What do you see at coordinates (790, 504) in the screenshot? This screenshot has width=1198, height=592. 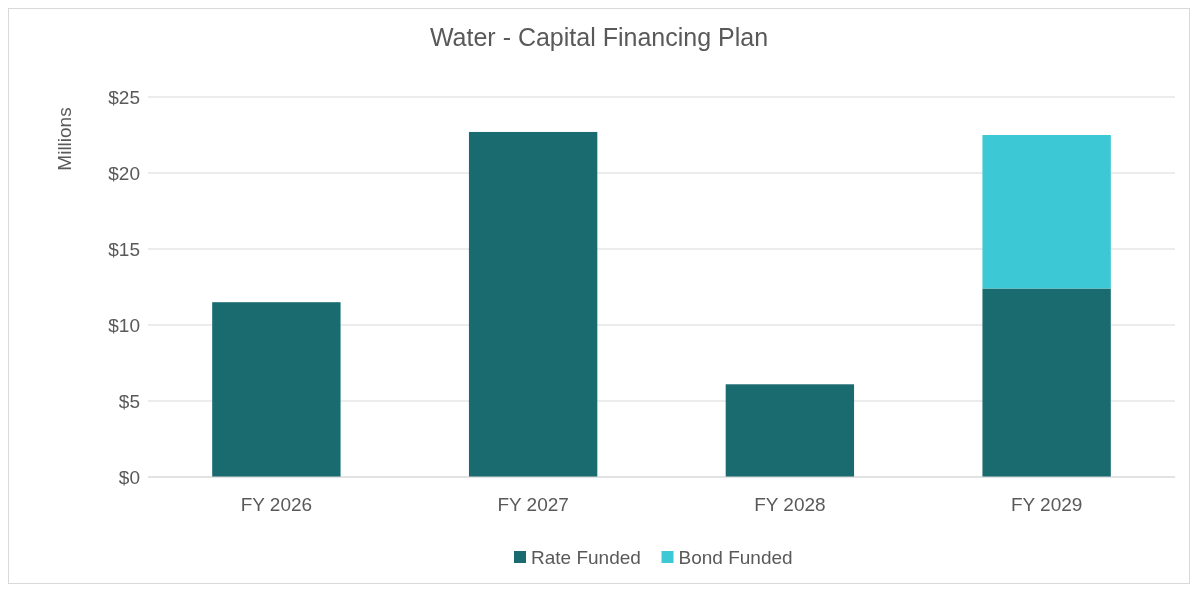 I see `x-tick-label: FY 2028` at bounding box center [790, 504].